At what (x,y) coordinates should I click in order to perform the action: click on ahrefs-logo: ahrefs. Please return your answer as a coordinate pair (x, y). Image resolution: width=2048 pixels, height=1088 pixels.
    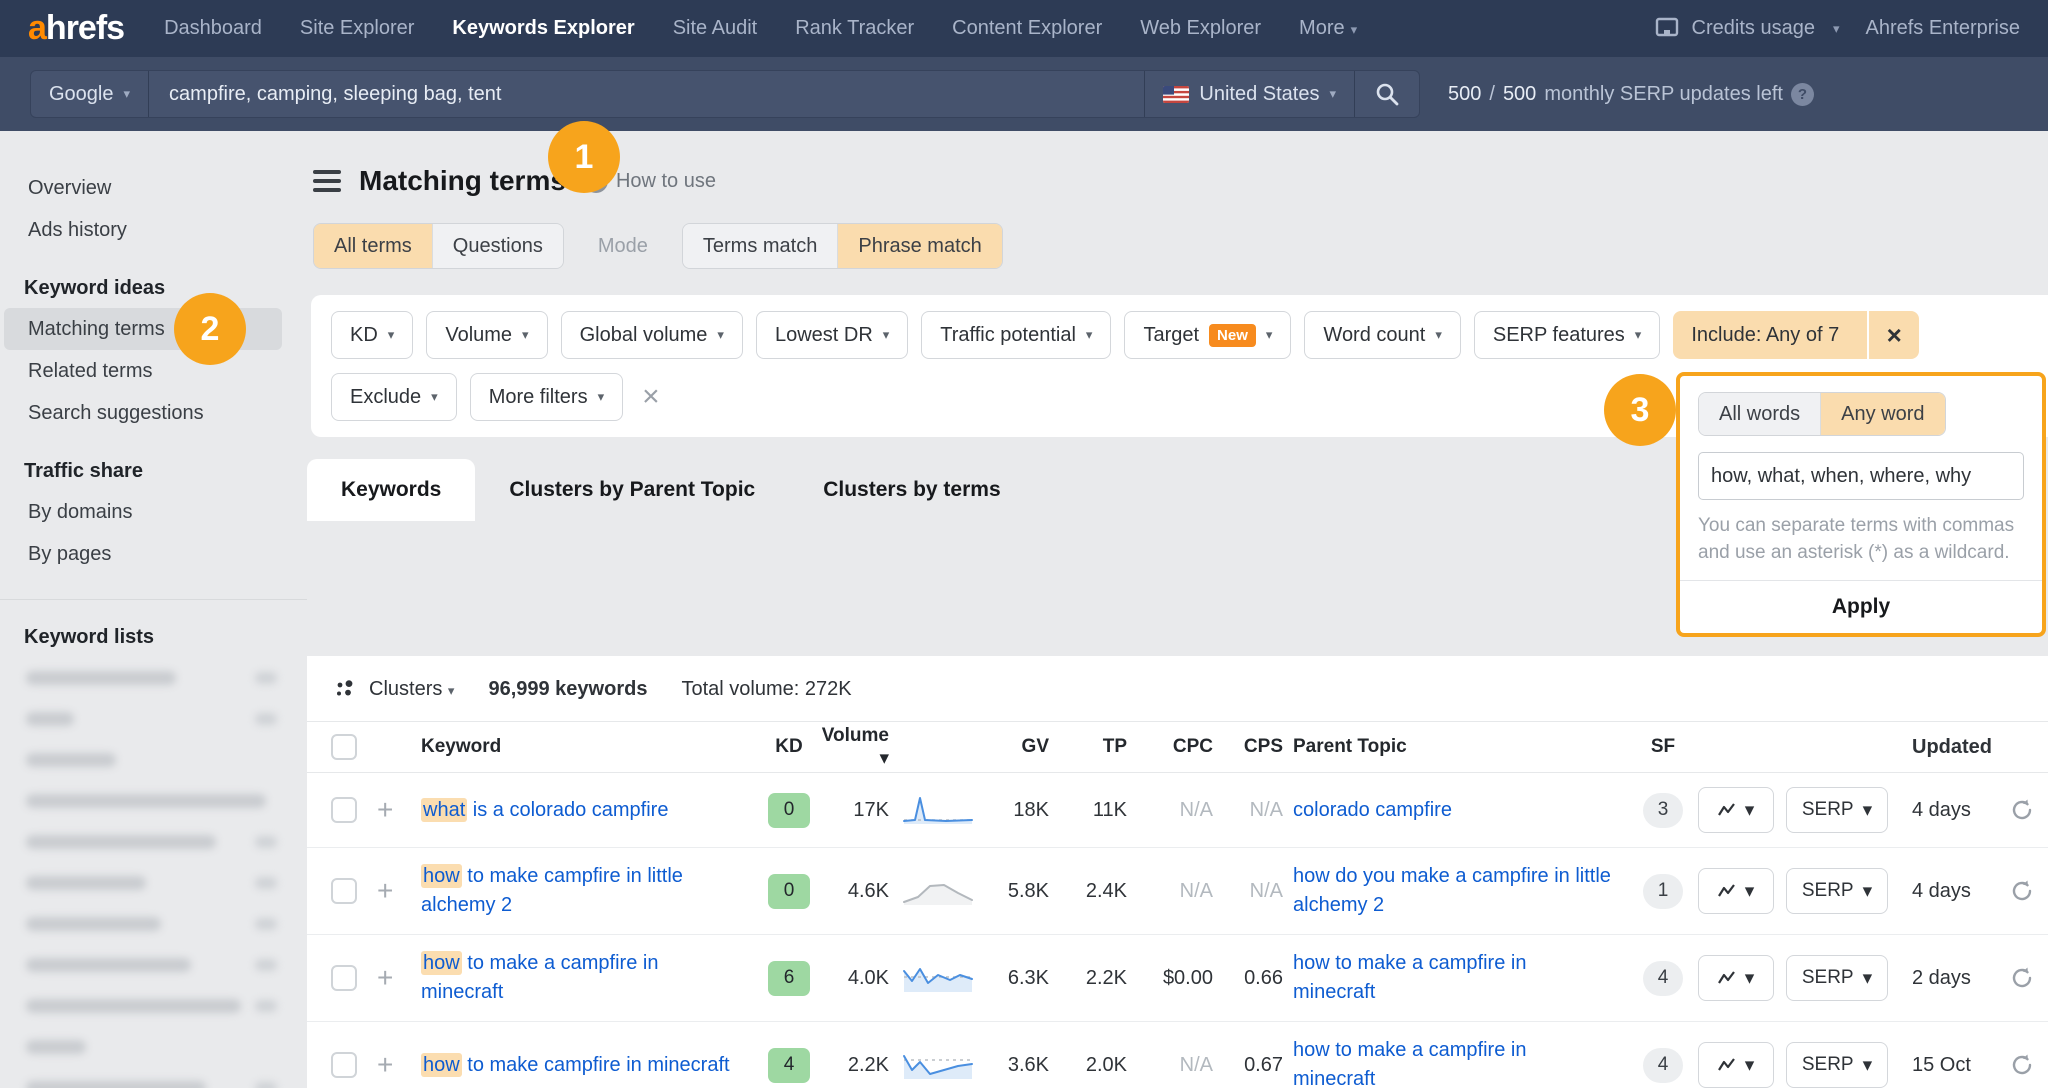
    Looking at the image, I should click on (76, 28).